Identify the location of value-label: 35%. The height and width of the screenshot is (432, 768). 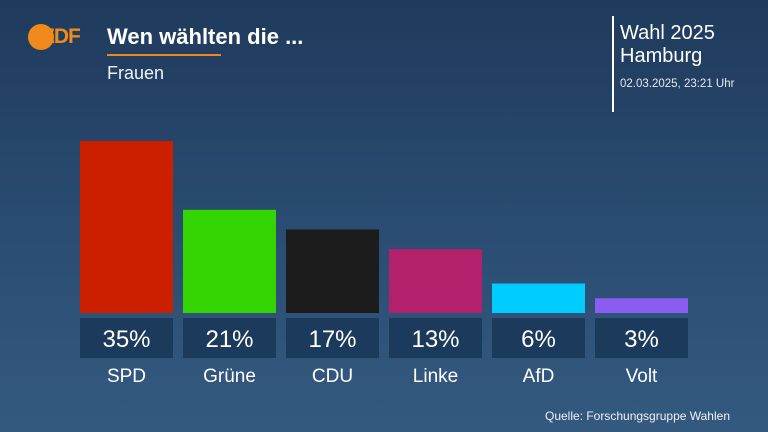
(126, 339).